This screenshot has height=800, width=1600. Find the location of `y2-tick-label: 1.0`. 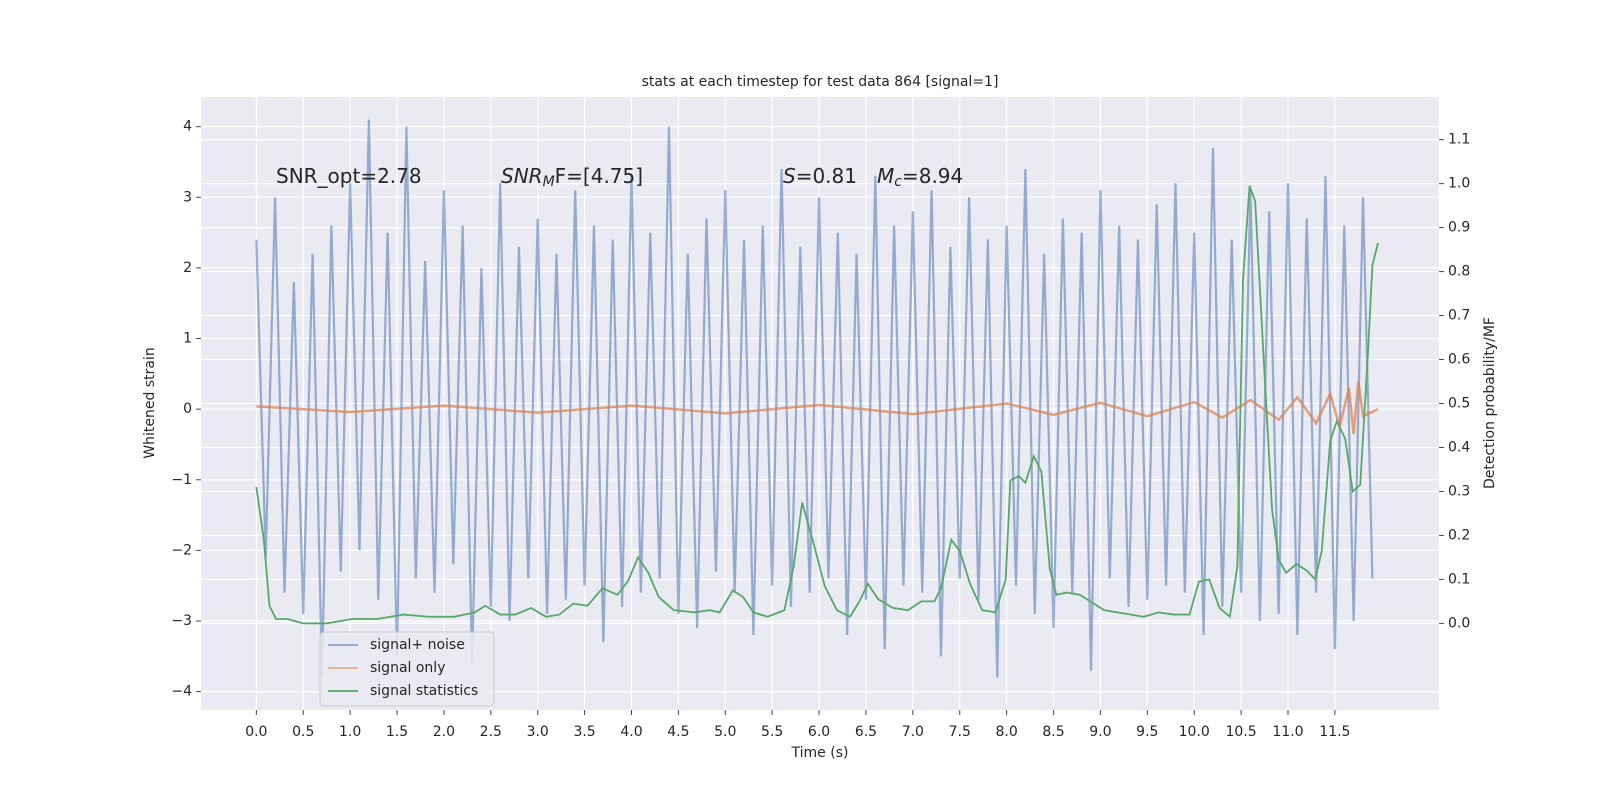

y2-tick-label: 1.0 is located at coordinates (1459, 184).